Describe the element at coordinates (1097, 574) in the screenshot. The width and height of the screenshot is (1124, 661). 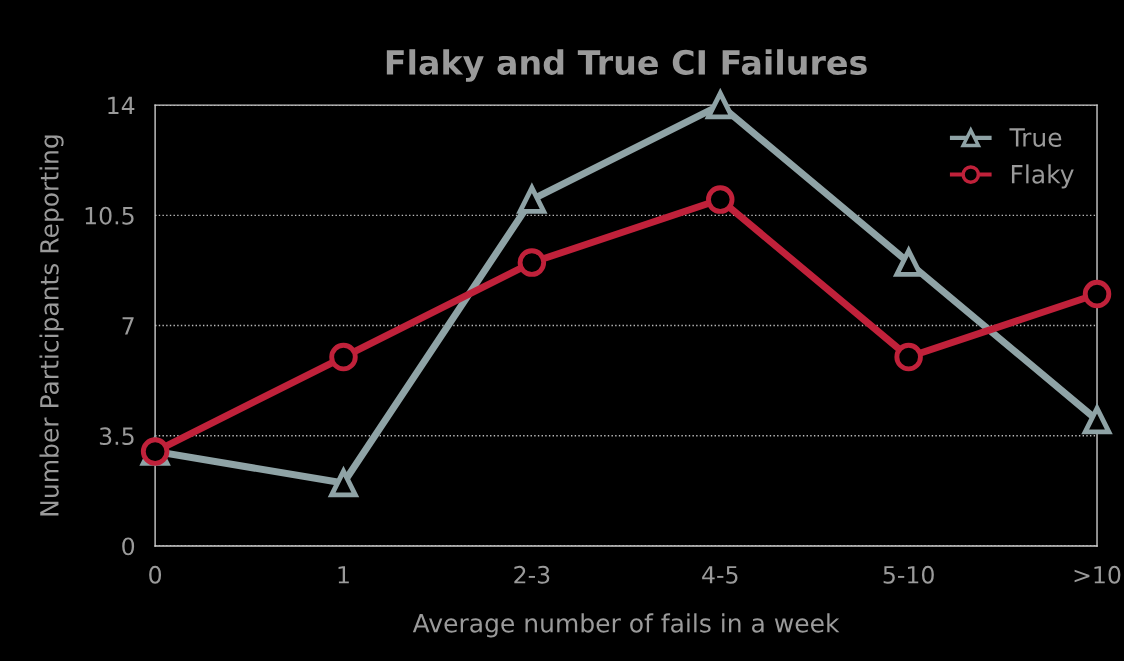
I see `x-tick-label: >10` at that location.